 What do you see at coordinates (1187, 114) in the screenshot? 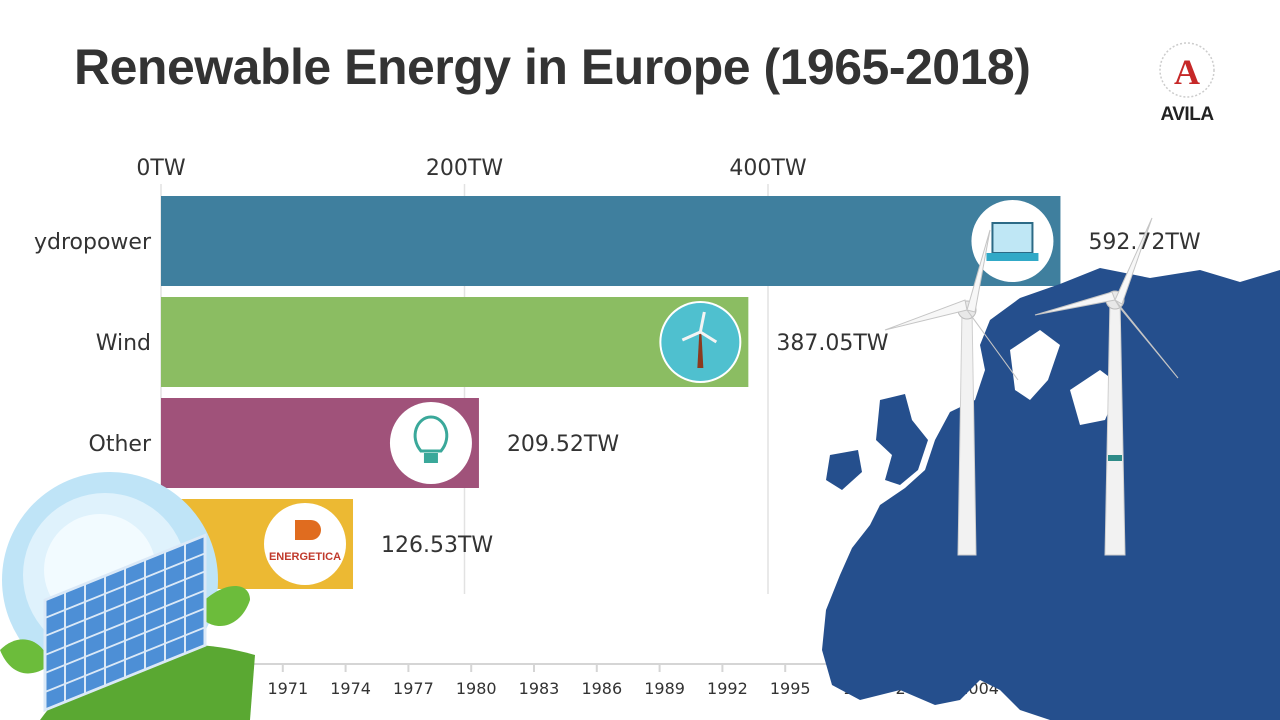
I see `brand-name: AVILA` at bounding box center [1187, 114].